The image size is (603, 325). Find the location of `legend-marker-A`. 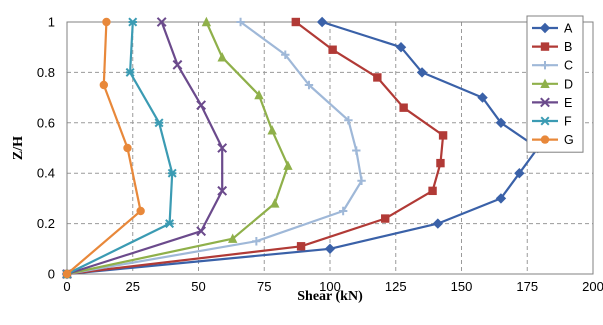

legend-marker-A is located at coordinates (545, 28).